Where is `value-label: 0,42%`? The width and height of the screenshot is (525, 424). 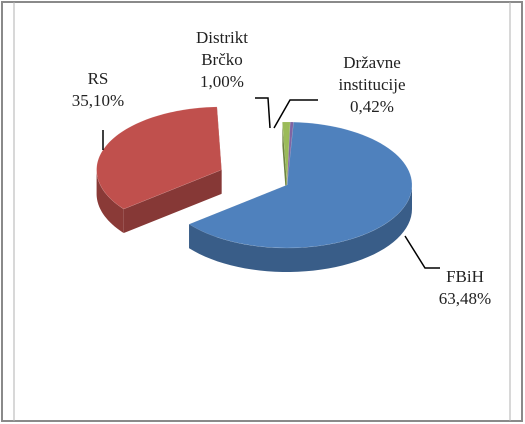
value-label: 0,42% is located at coordinates (372, 106).